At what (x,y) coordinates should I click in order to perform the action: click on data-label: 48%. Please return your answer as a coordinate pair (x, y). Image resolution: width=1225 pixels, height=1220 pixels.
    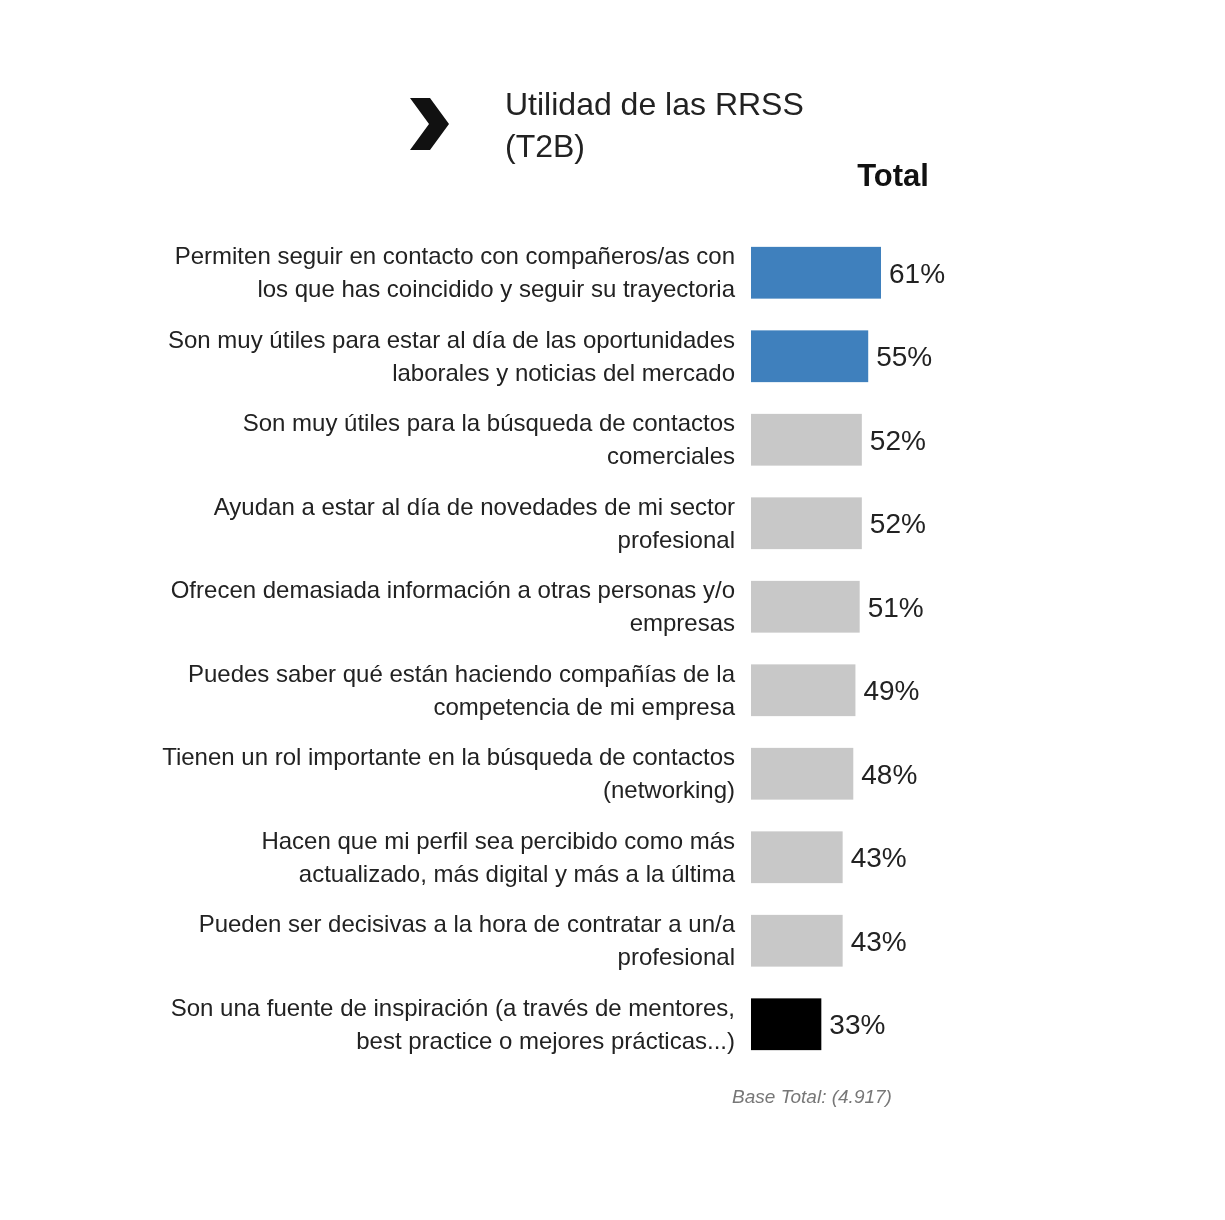
    Looking at the image, I should click on (889, 774).